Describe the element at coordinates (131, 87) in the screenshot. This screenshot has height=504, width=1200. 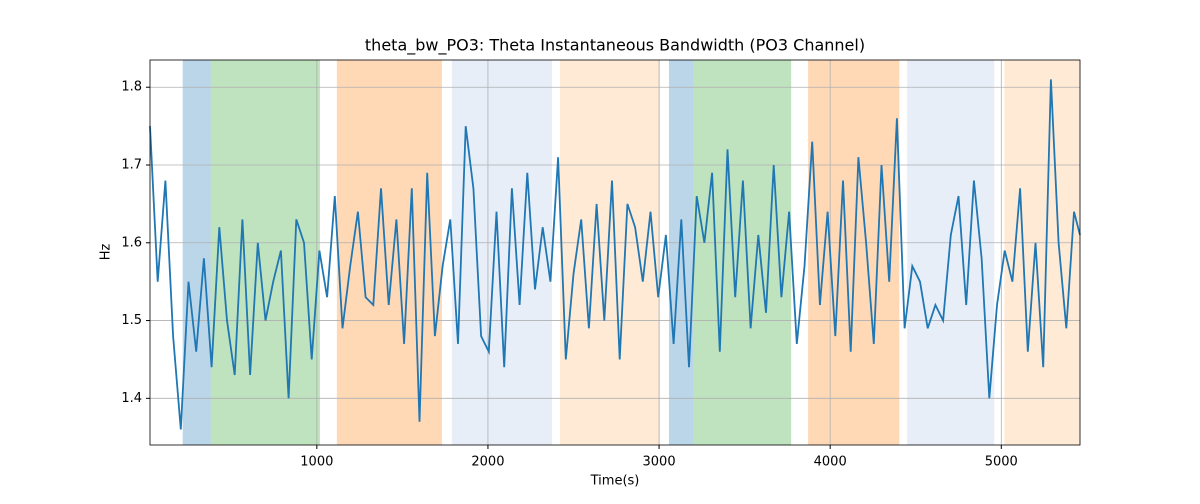
I see `y-tick-label: 1.8` at that location.